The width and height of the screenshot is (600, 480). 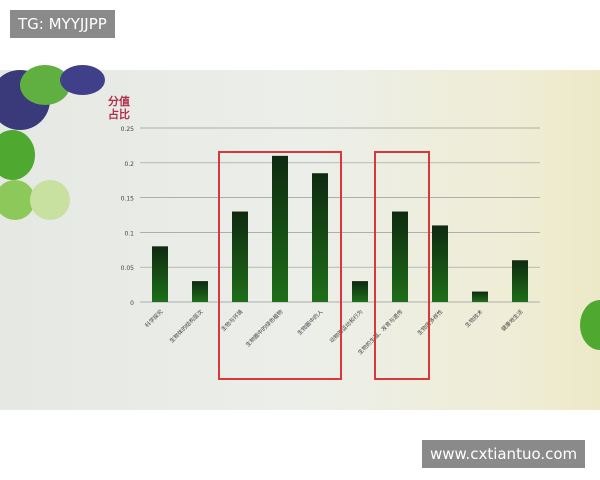 What do you see at coordinates (119, 108) in the screenshot?
I see `y-axis-label: 分值占比` at bounding box center [119, 108].